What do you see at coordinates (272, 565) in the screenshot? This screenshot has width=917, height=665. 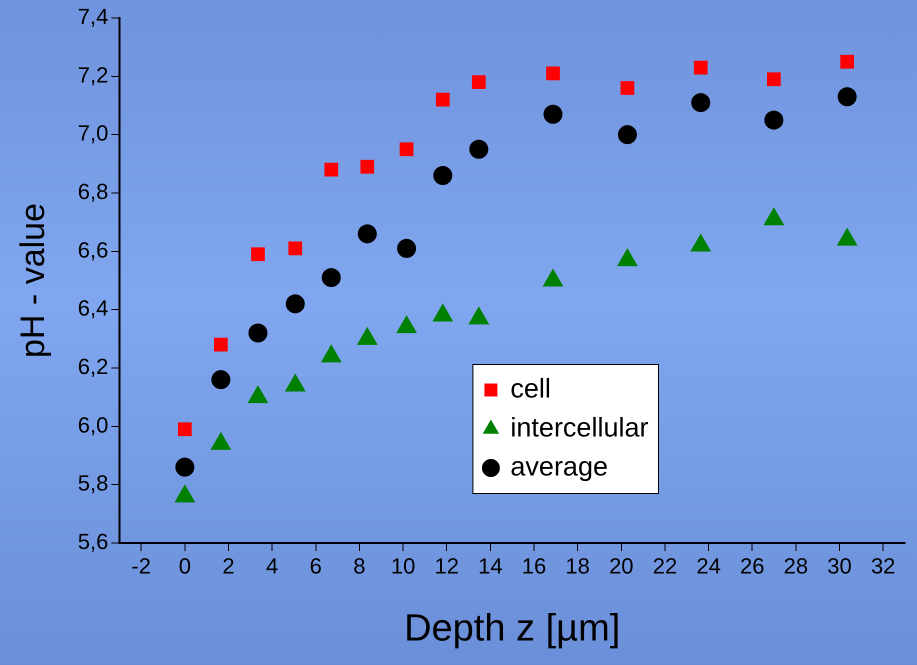 I see `x-tick-label: 4` at bounding box center [272, 565].